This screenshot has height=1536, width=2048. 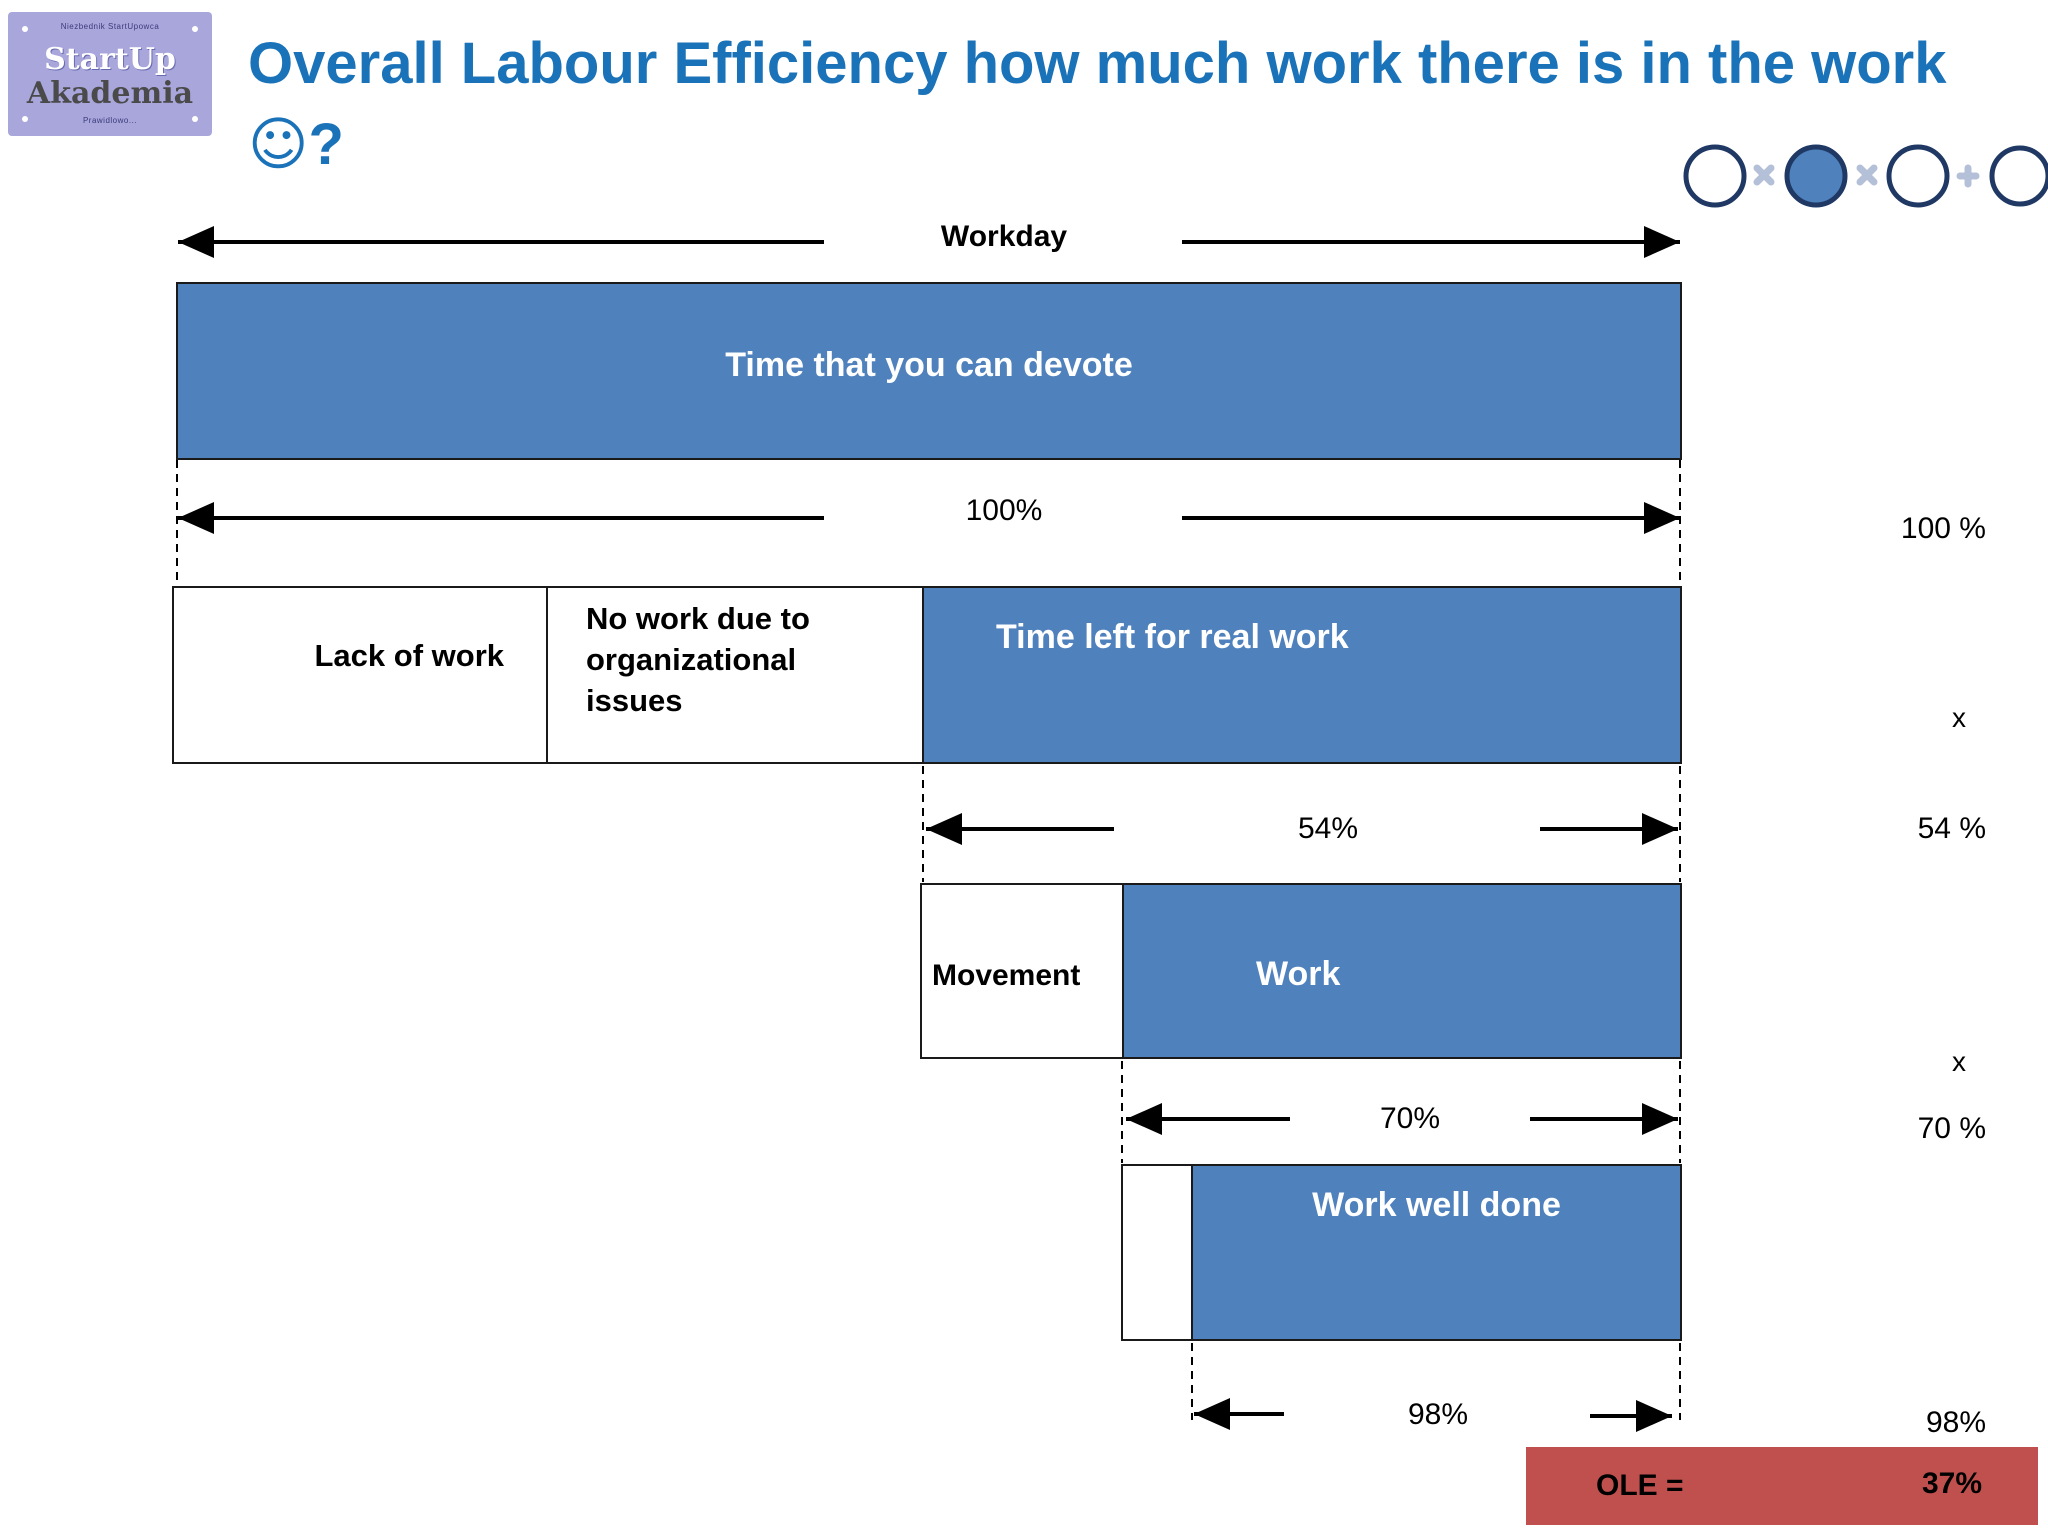 What do you see at coordinates (278, 144) in the screenshot?
I see `smiley-icon: ☺` at bounding box center [278, 144].